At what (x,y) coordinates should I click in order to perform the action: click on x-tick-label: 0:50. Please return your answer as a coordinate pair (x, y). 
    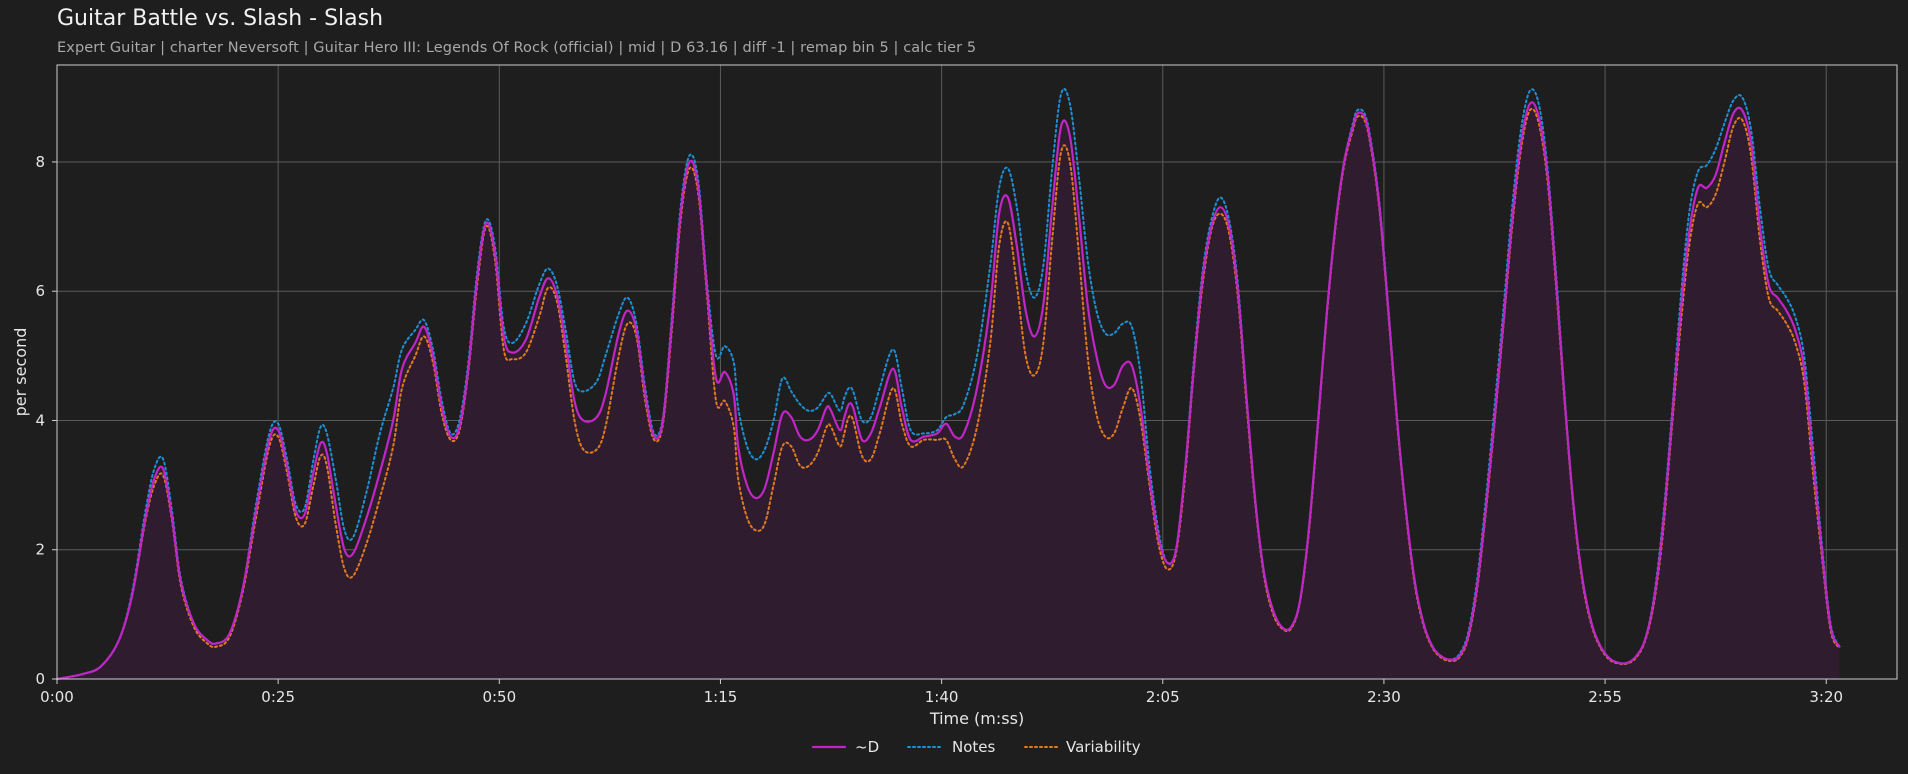
    Looking at the image, I should click on (499, 697).